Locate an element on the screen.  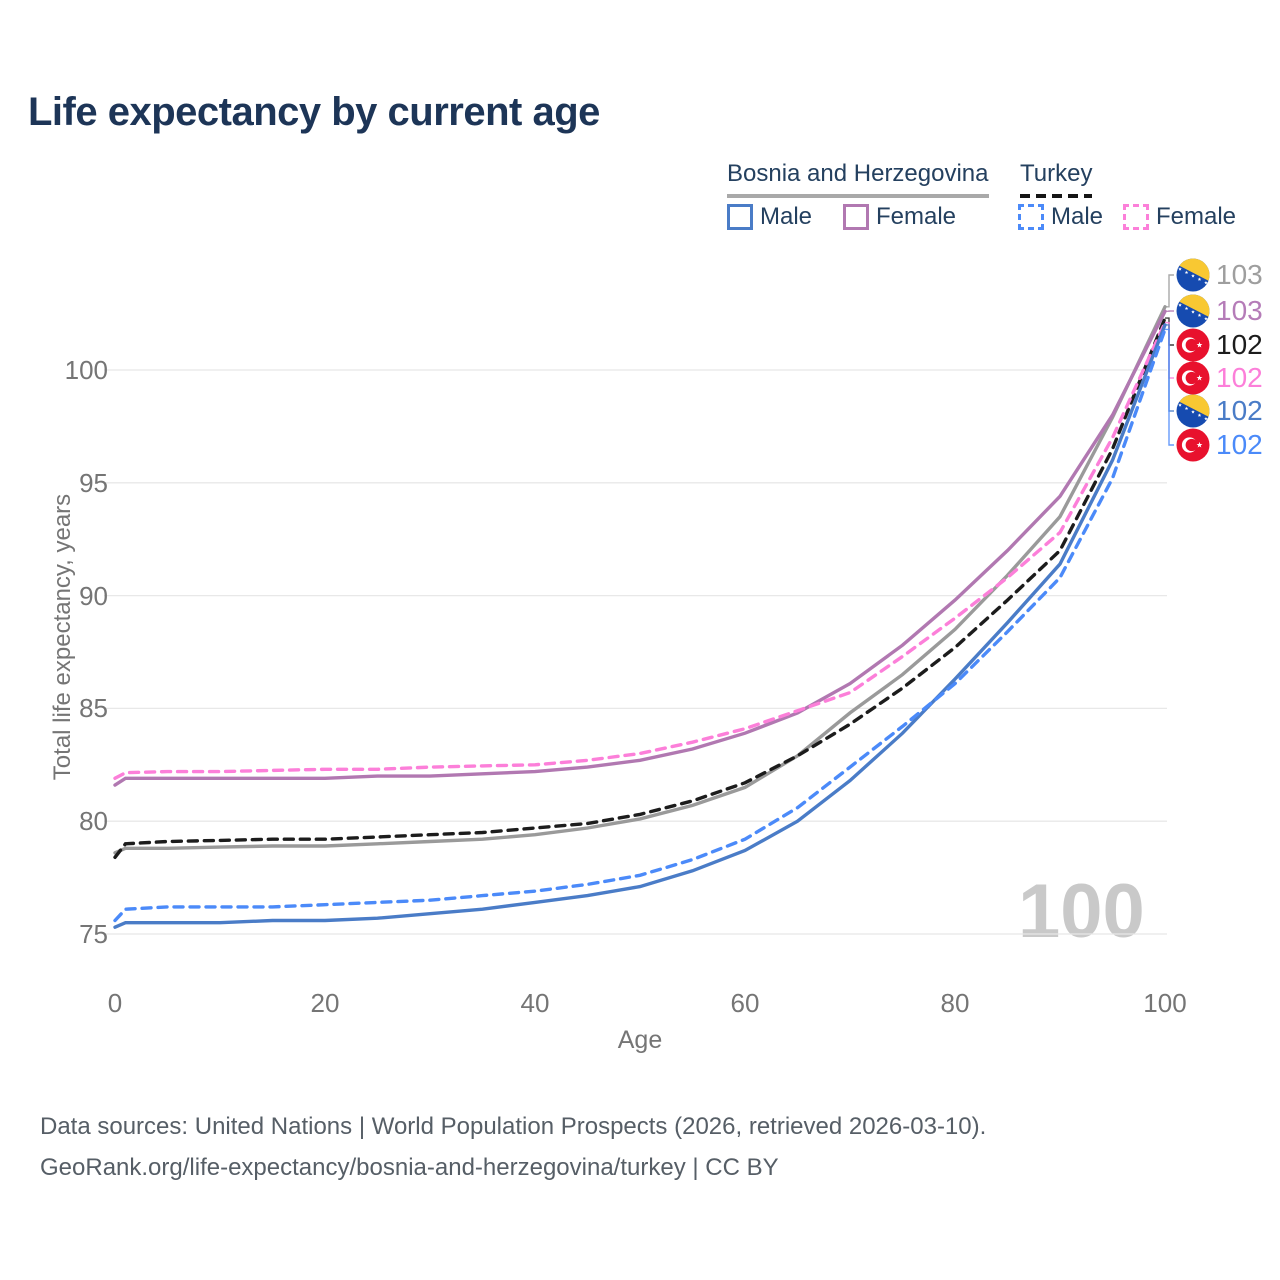
legend-group-turkey-label: Turkey is located at coordinates (1056, 173).